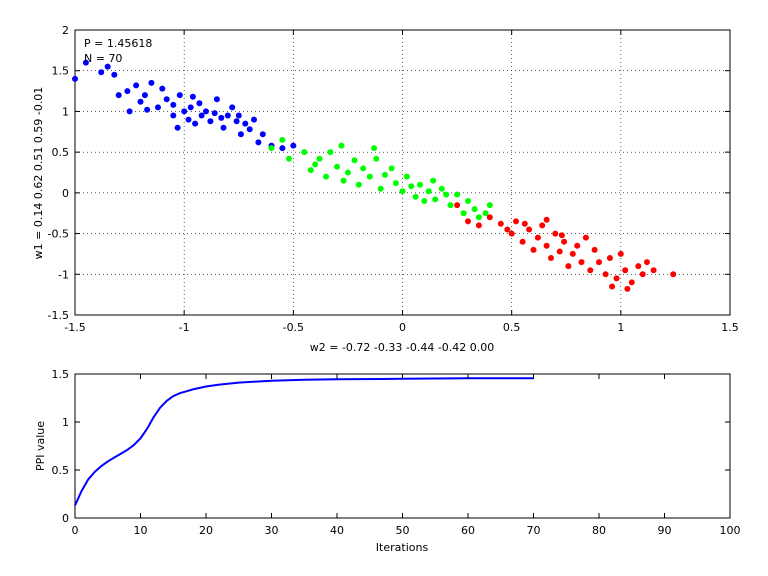 The image size is (768, 576). I want to click on scatter-y-axis-label: w1 = 0.14 0.62 0.51 0.59 -0.01, so click(38, 173).